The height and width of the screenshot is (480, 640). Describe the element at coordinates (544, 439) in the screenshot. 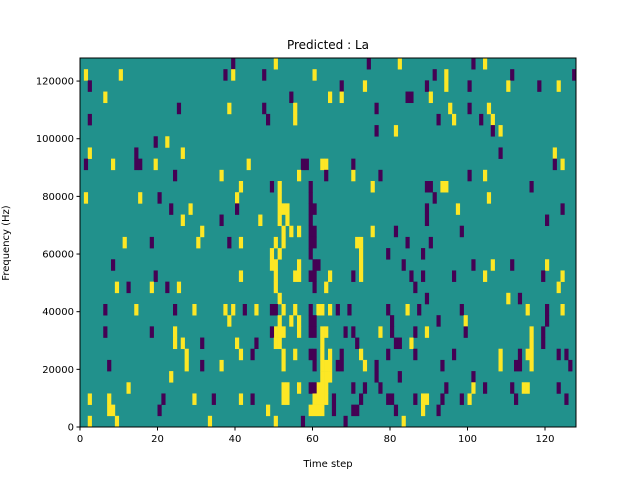

I see `x-tick-label: 120` at that location.